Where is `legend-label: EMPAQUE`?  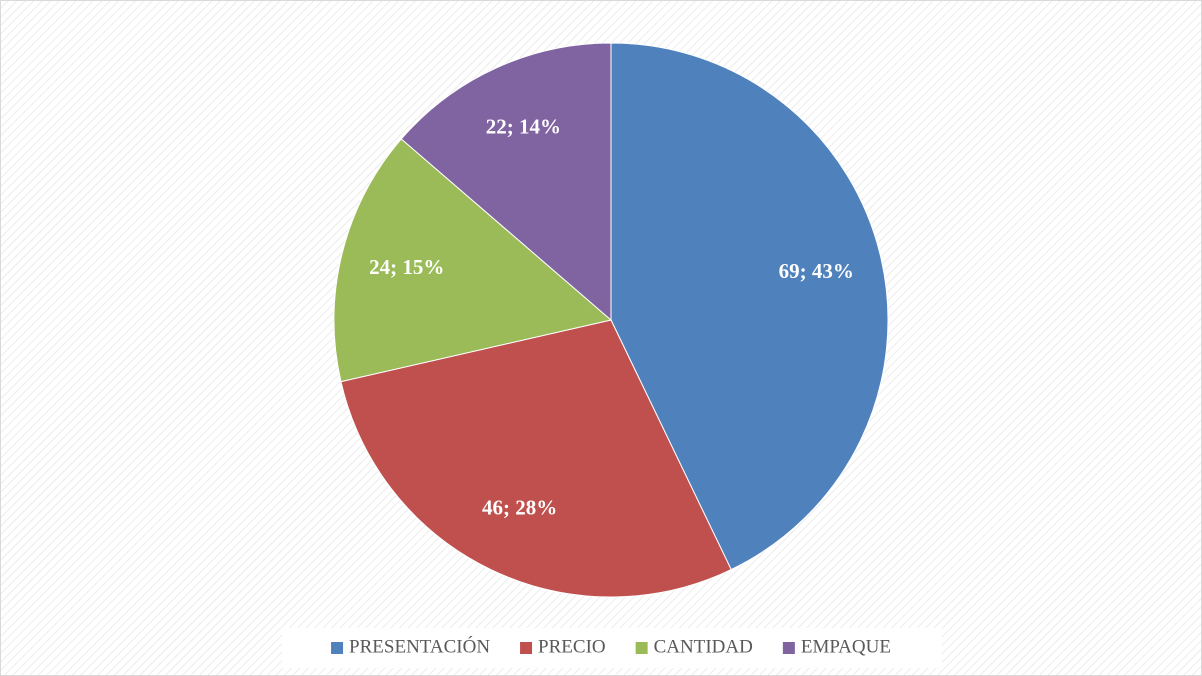
legend-label: EMPAQUE is located at coordinates (846, 646).